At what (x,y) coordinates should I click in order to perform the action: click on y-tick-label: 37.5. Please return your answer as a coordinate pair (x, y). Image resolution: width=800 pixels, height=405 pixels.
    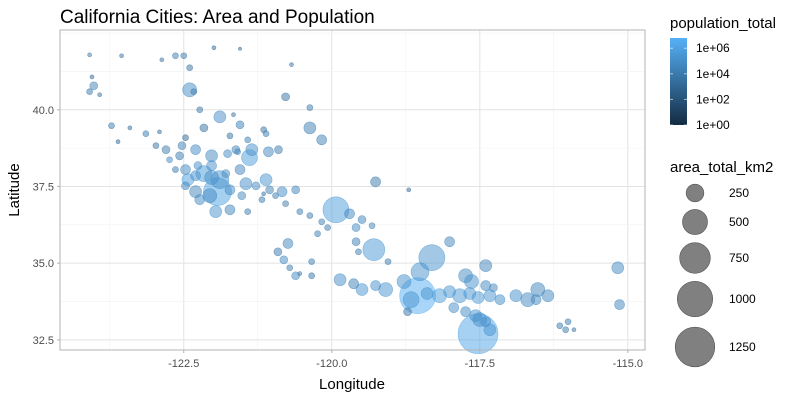
    Looking at the image, I should click on (43, 187).